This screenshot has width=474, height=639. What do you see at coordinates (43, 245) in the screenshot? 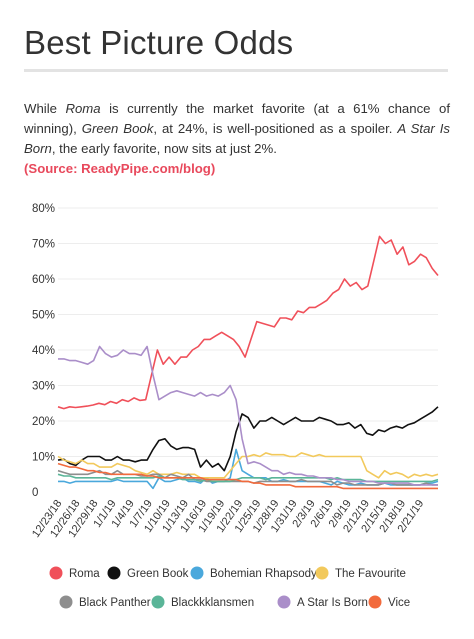
I see `y-tick-label: 70%` at bounding box center [43, 245].